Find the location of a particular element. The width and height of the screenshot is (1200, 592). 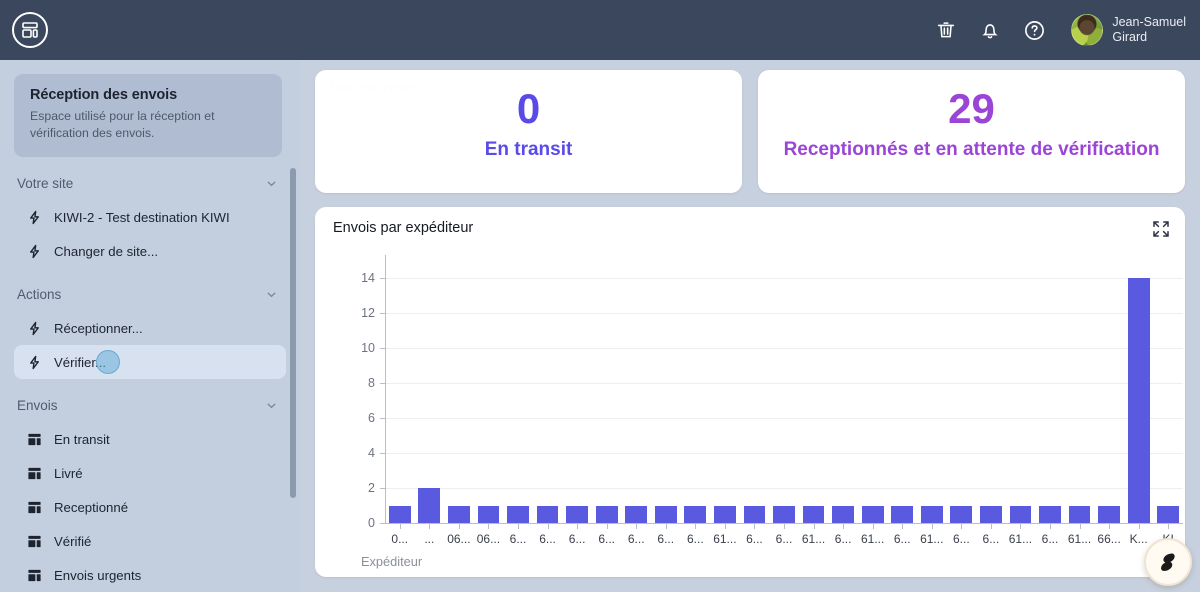

trash-icon is located at coordinates (946, 30).